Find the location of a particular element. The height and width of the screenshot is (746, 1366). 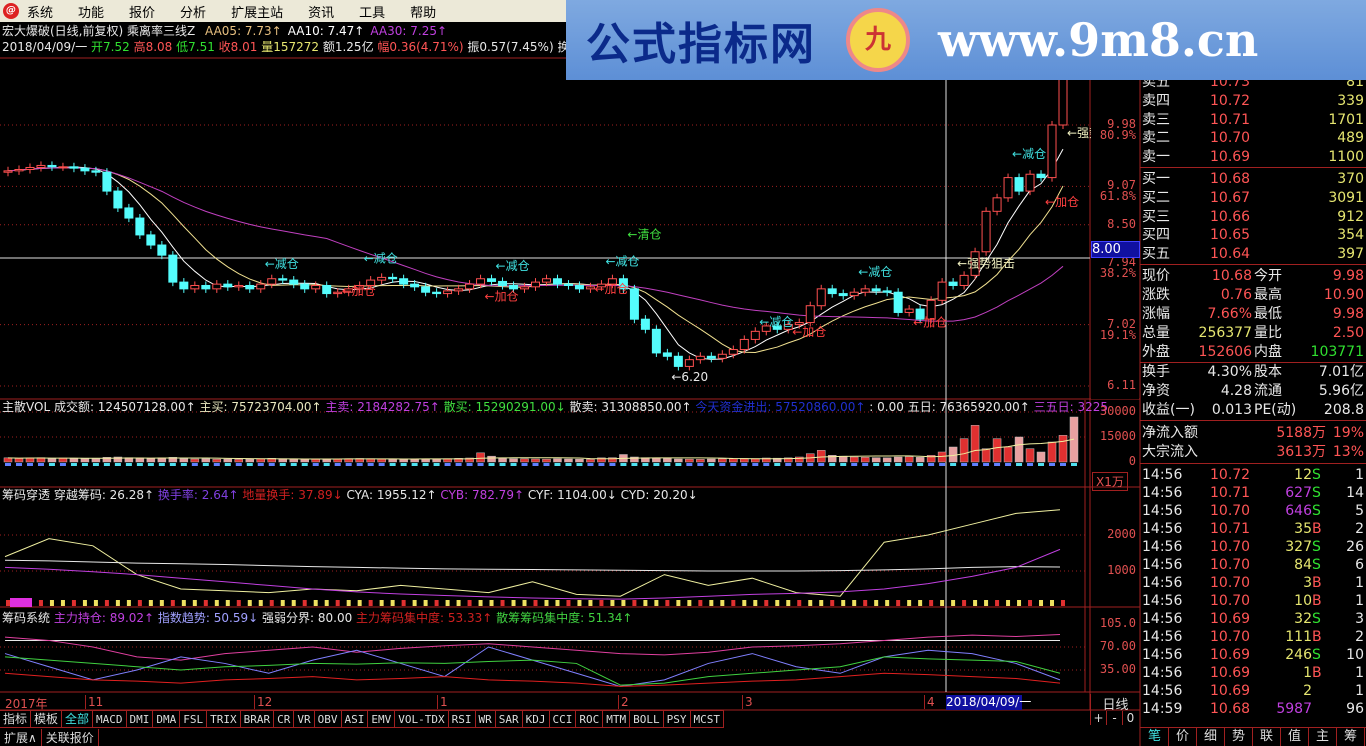

menu-help: 帮助 is located at coordinates (423, 13).